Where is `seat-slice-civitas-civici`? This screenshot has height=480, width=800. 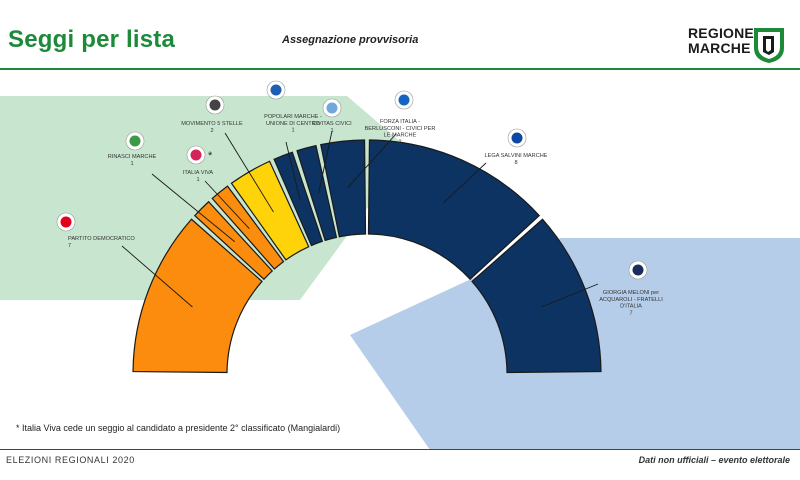
seat-slice-civitas-civici is located at coordinates (317, 193).